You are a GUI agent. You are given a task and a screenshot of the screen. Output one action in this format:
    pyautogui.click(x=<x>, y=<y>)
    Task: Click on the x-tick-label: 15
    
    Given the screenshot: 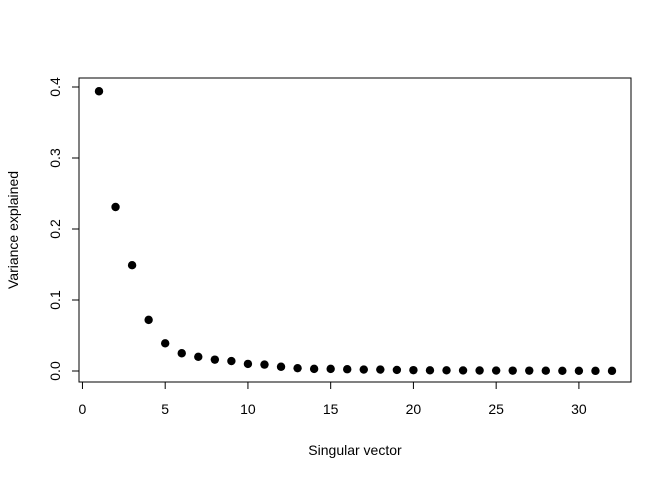 What is the action you would take?
    pyautogui.click(x=331, y=409)
    